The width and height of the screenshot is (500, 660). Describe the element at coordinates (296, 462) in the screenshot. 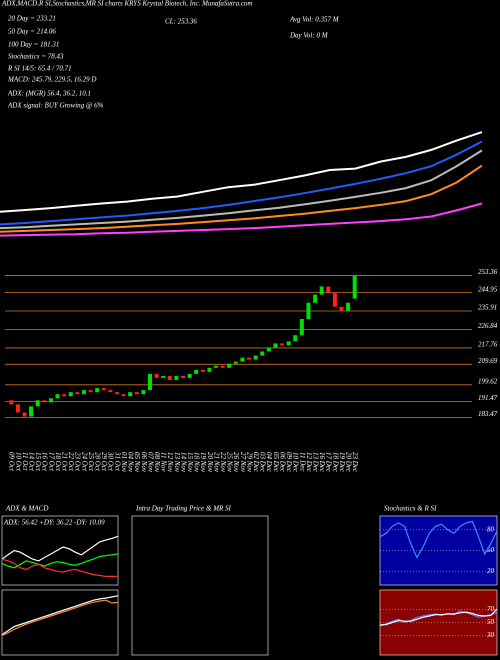

I see `x-tick-label: 10 Dec` at that location.